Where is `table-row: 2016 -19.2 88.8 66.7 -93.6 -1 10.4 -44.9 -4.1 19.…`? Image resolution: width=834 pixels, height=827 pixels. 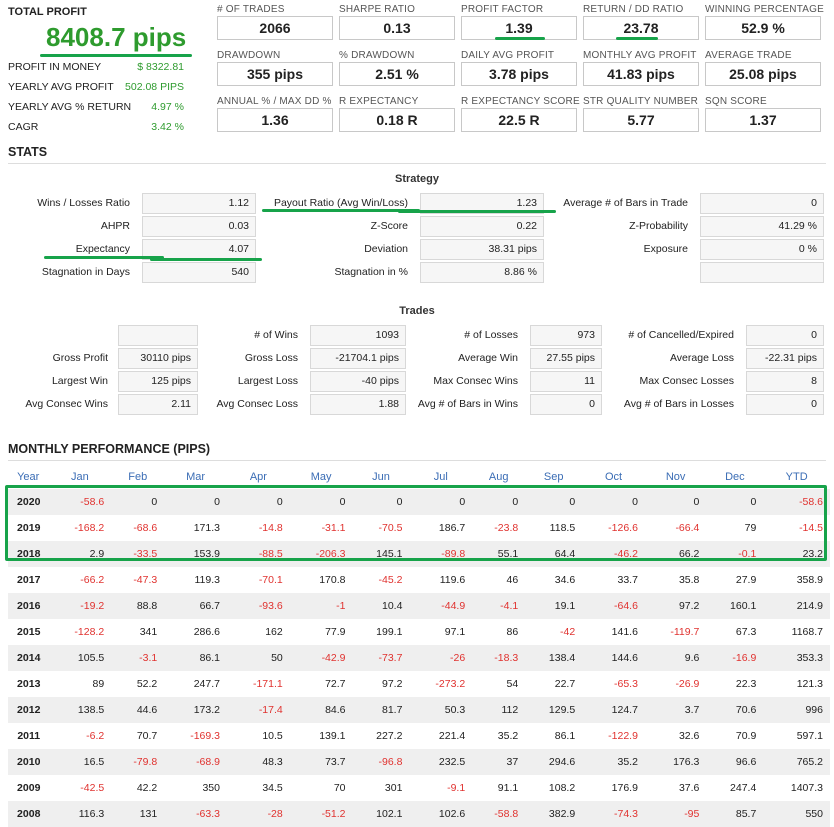 table-row: 2016 -19.2 88.8 66.7 -93.6 -1 10.4 -44.9 -4.1 19.… is located at coordinates (419, 606).